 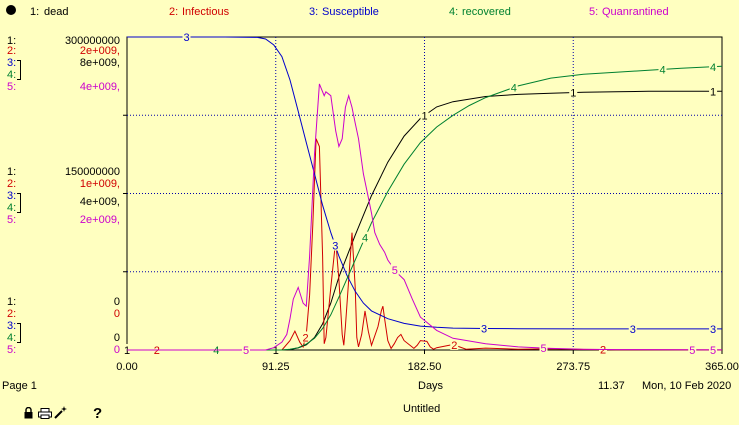 What do you see at coordinates (35, 12) in the screenshot?
I see `legend-1-label: 1:` at bounding box center [35, 12].